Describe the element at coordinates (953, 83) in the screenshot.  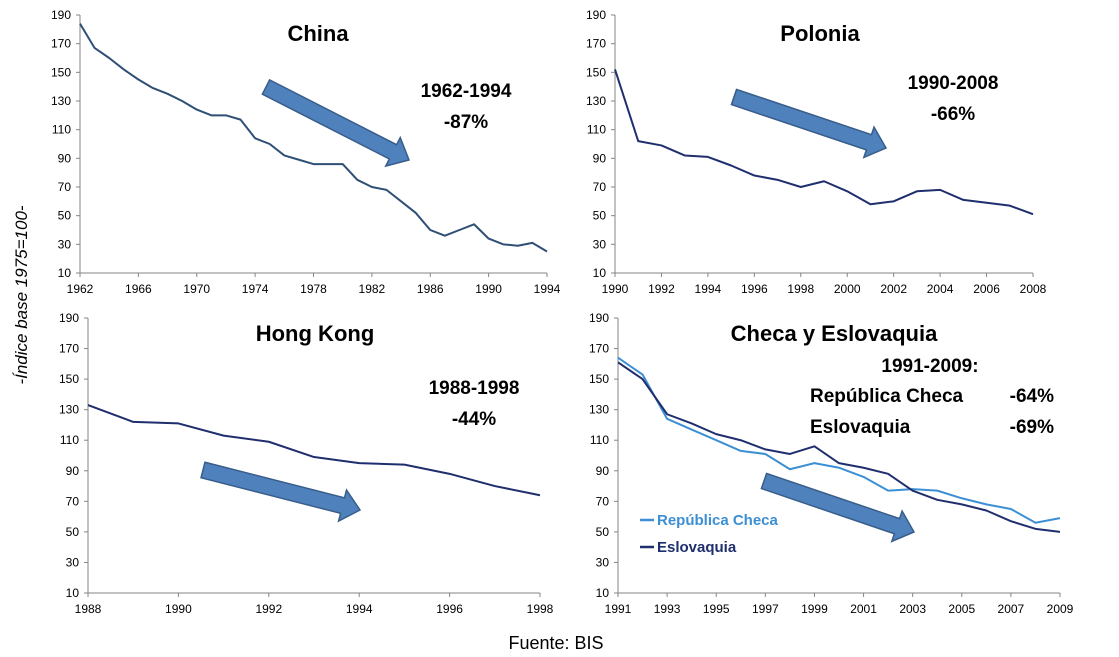
I see `annotation-text: 1990-2008` at that location.